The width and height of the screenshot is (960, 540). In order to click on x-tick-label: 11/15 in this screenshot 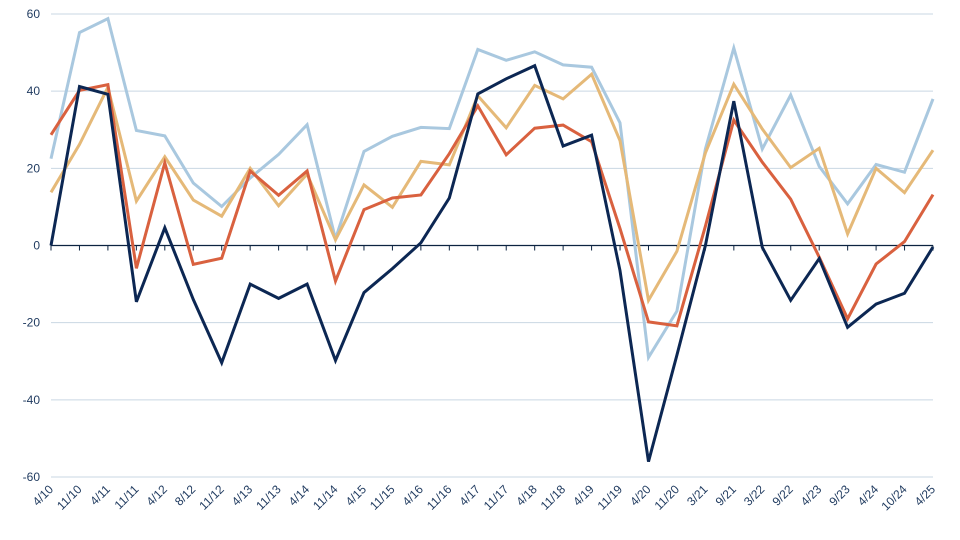, I will do `click(382, 497)`.